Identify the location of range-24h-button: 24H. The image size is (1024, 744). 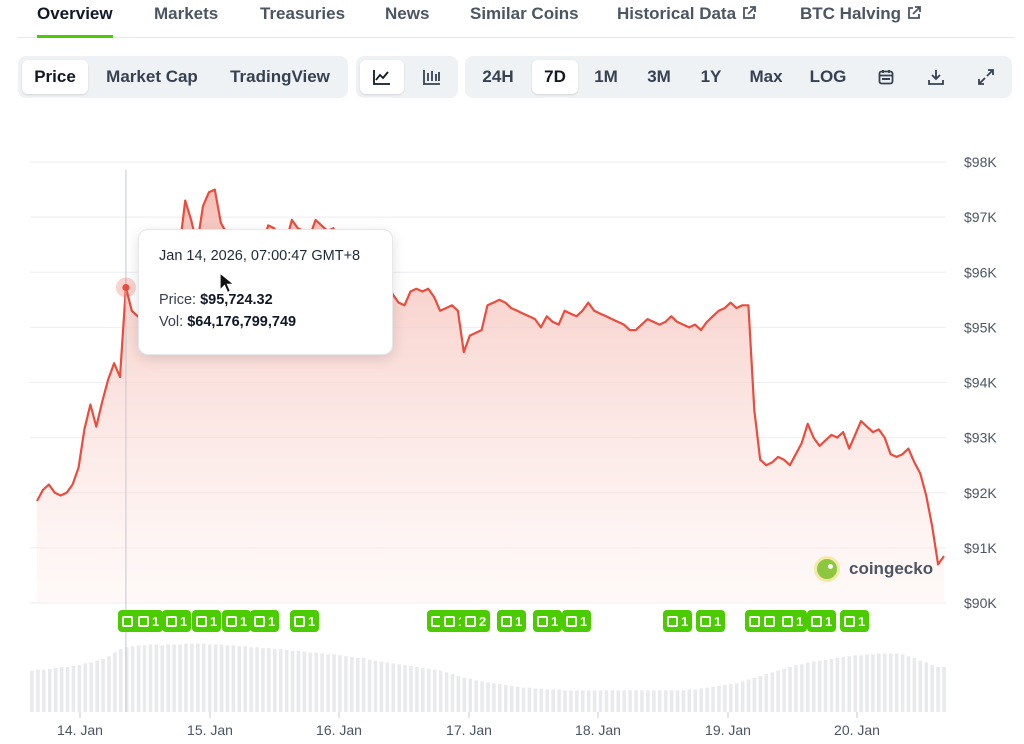
(498, 77).